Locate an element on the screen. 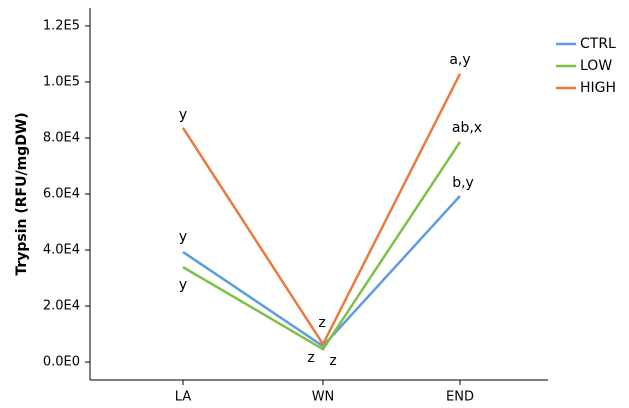 This screenshot has height=408, width=629. legend-label: CTRL is located at coordinates (598, 44).